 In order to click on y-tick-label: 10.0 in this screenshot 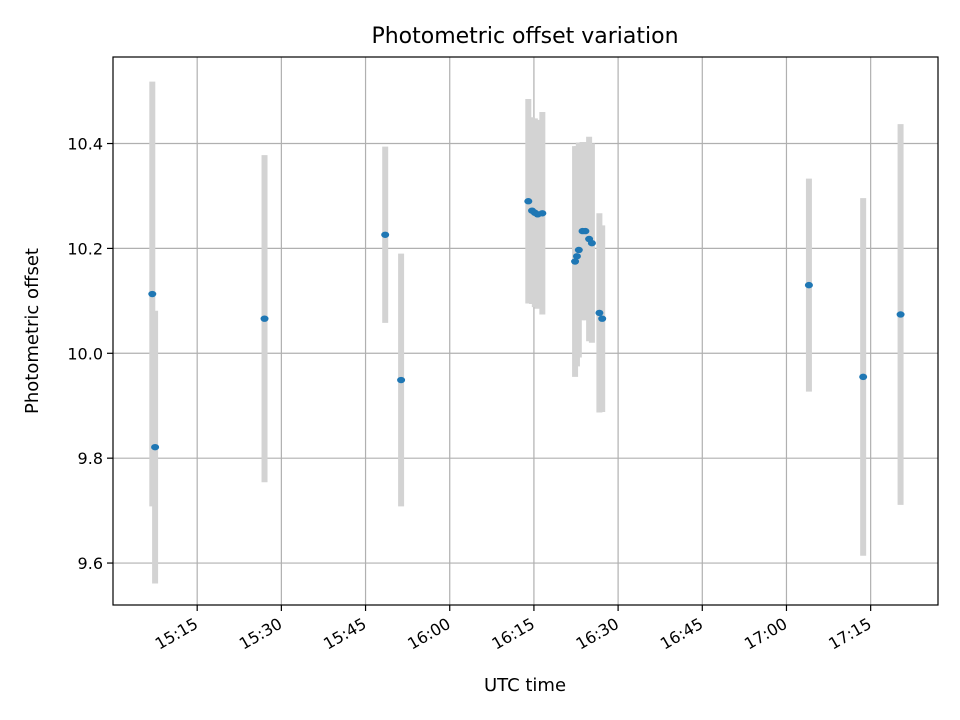, I will do `click(85, 353)`.